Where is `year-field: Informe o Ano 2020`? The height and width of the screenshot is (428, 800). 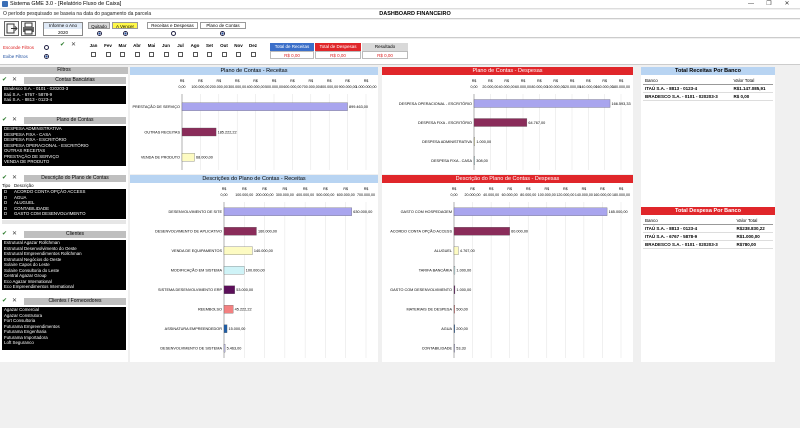 year-field: Informe o Ano 2020 is located at coordinates (63, 29).